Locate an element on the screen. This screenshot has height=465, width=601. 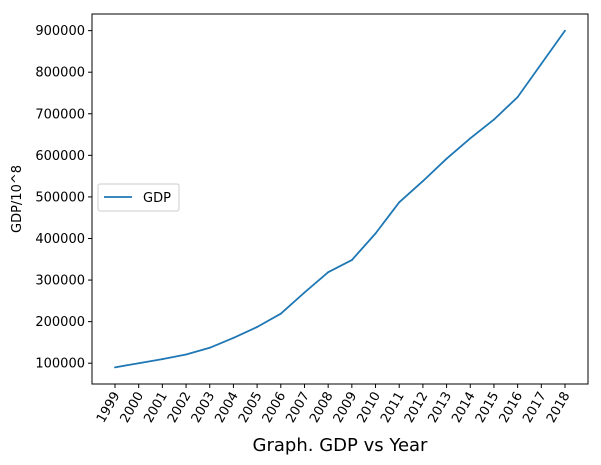
x-tick-label: 2006 is located at coordinates (275, 408).